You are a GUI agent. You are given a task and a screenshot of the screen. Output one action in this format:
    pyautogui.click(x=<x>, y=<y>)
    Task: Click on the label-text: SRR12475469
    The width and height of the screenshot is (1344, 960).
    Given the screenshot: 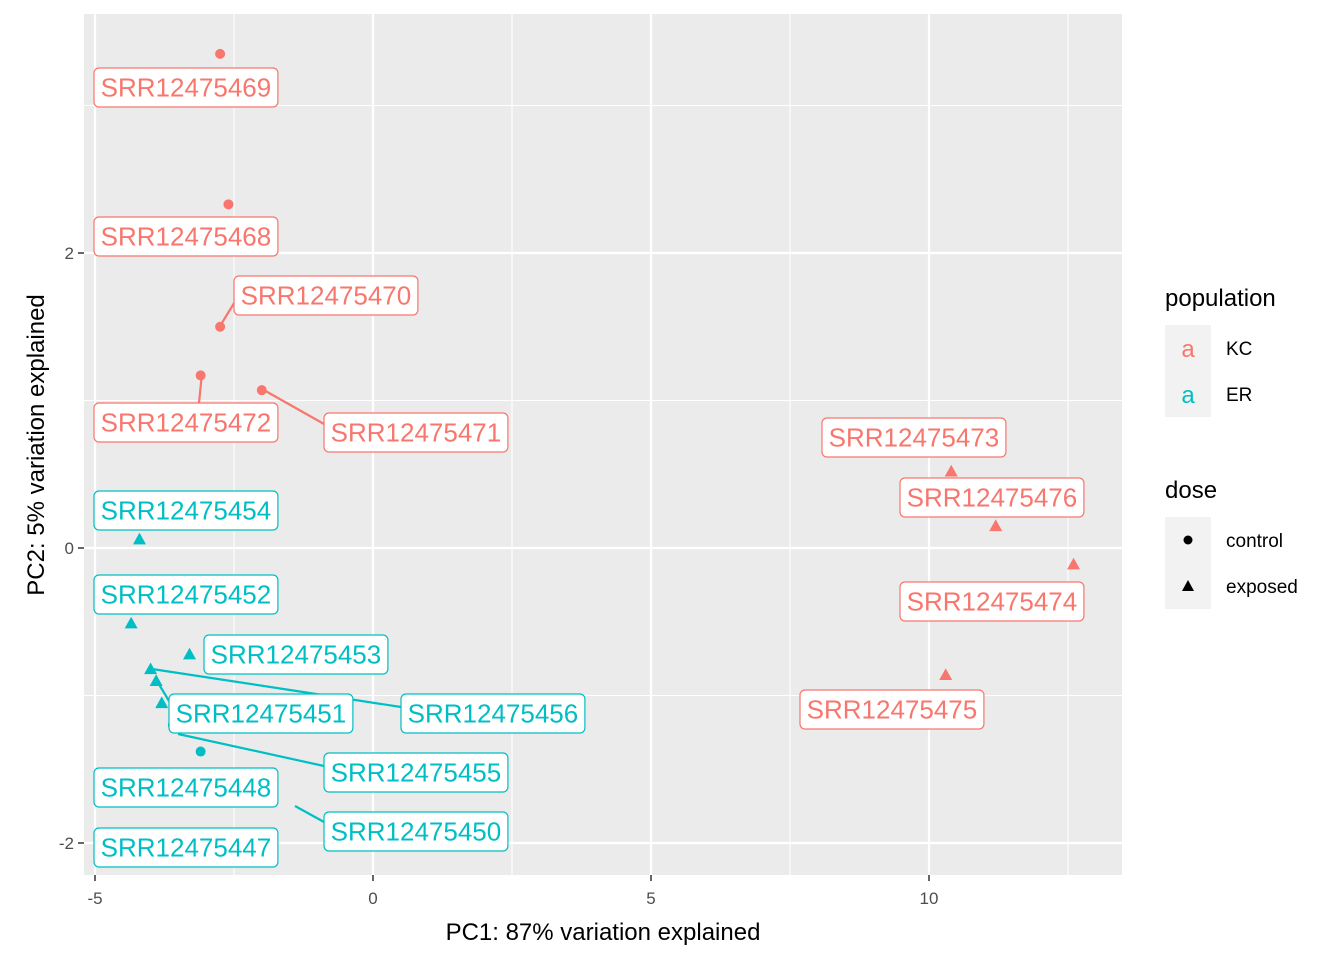 What is the action you would take?
    pyautogui.click(x=186, y=88)
    